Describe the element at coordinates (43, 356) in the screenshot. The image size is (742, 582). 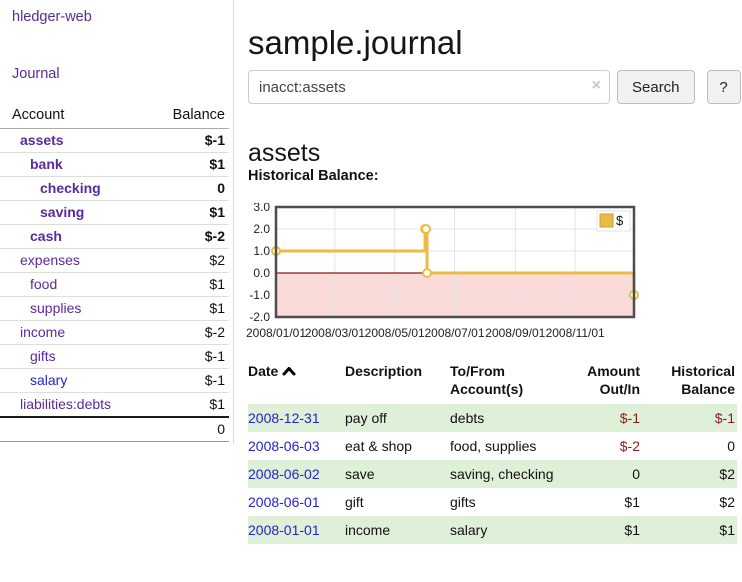
I see `account-link-gifts: gifts` at that location.